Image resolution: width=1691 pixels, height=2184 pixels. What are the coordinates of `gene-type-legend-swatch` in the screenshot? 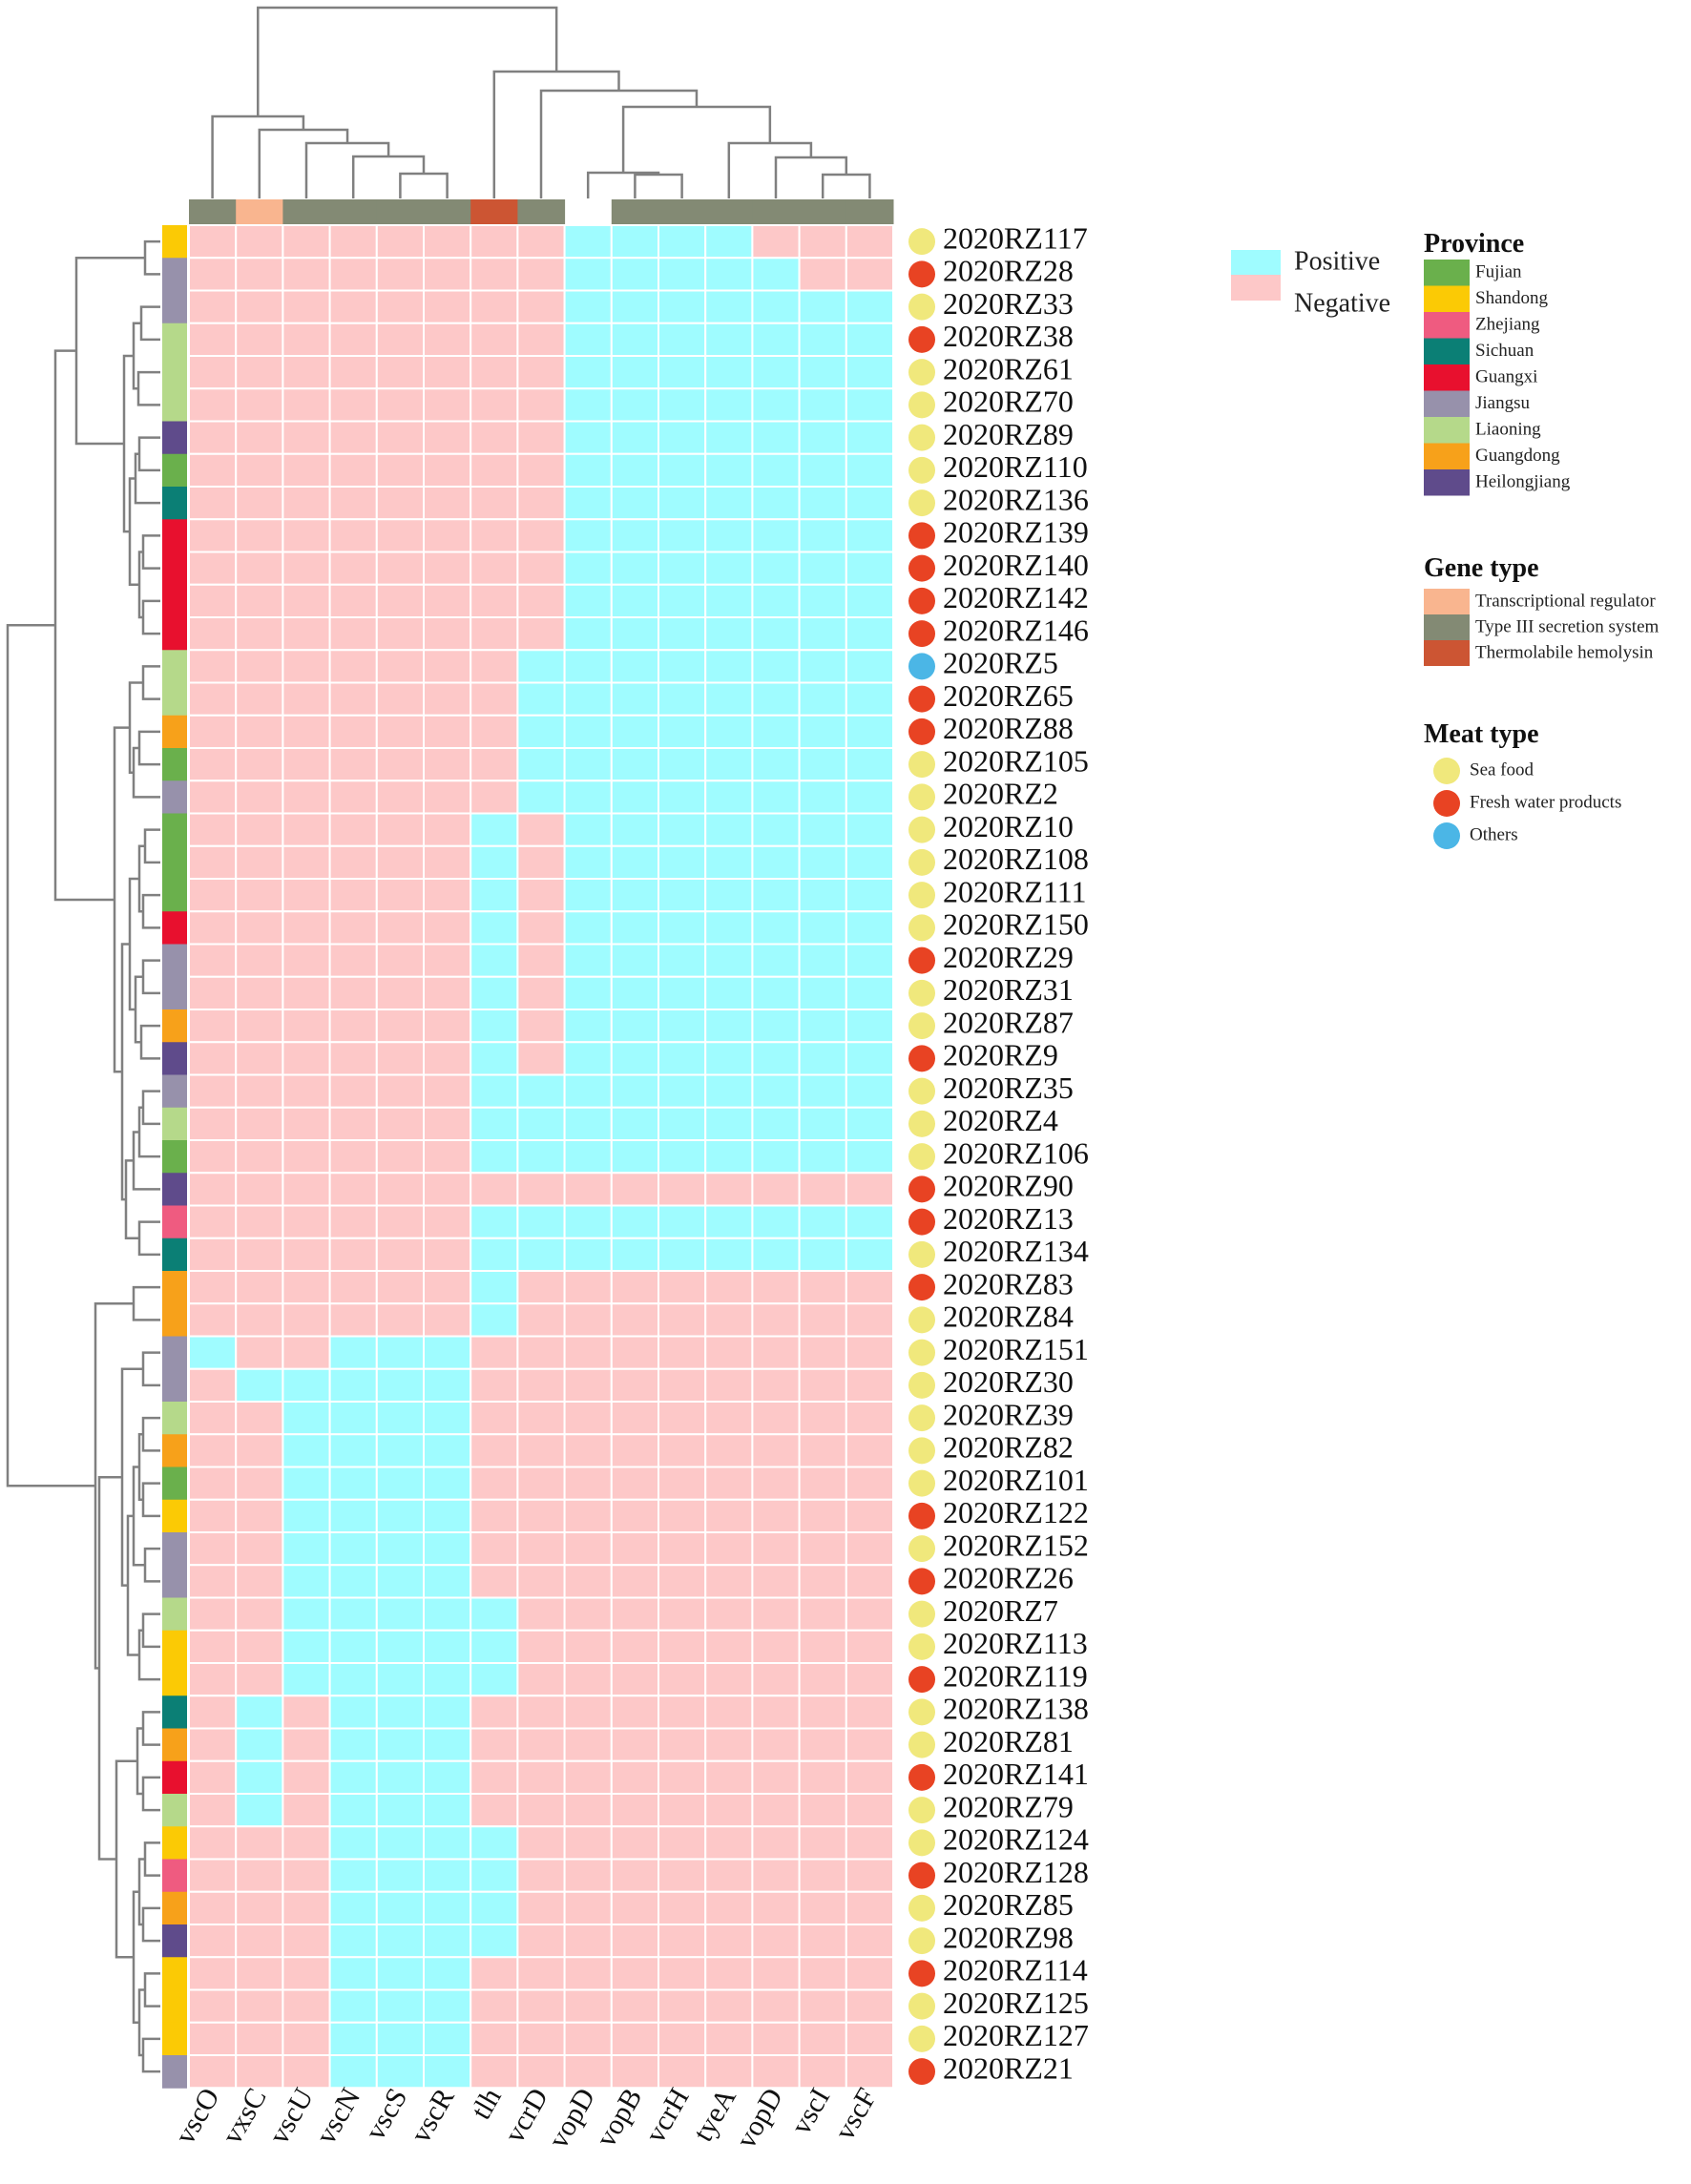 It's located at (1447, 627).